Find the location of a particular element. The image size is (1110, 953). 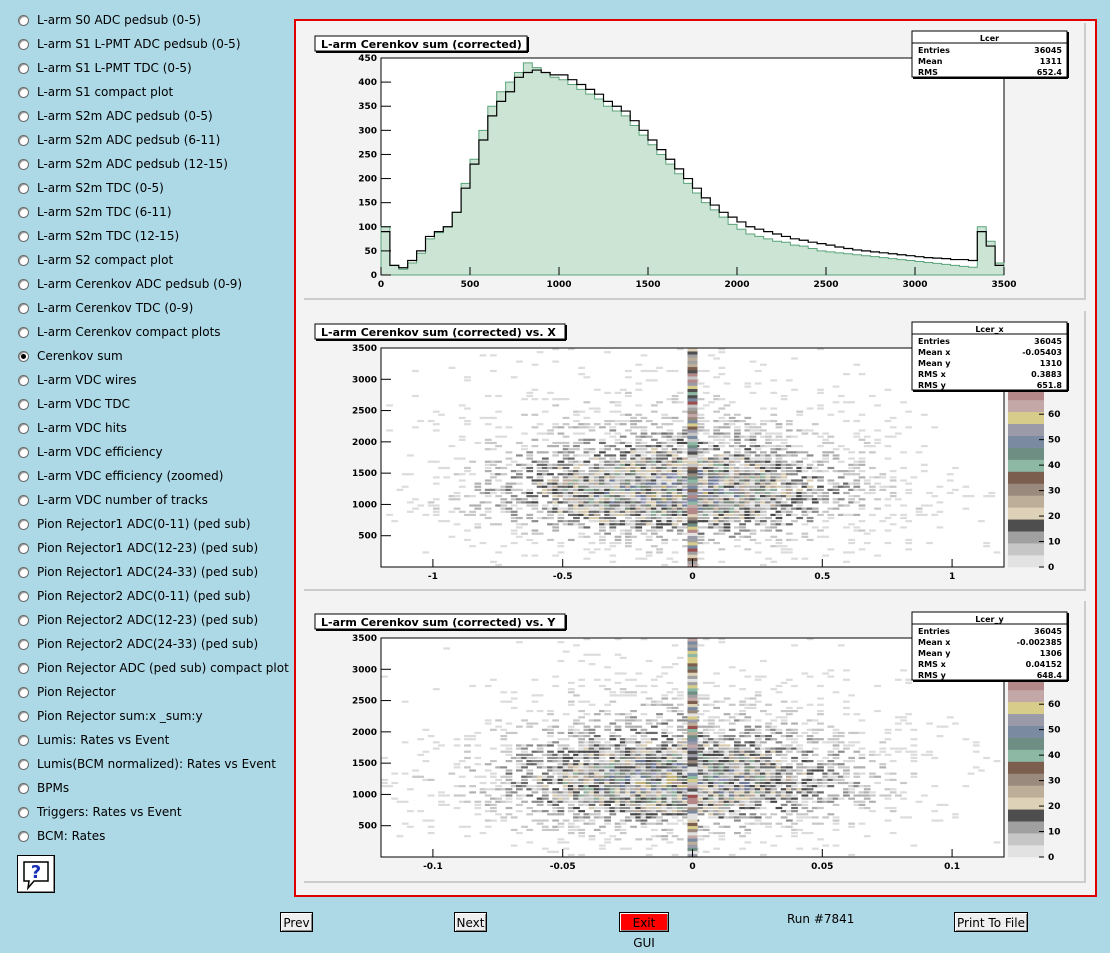

sidebar-option: Pion Rejector1 ADC(0-11) (ped sub) is located at coordinates (134, 524).